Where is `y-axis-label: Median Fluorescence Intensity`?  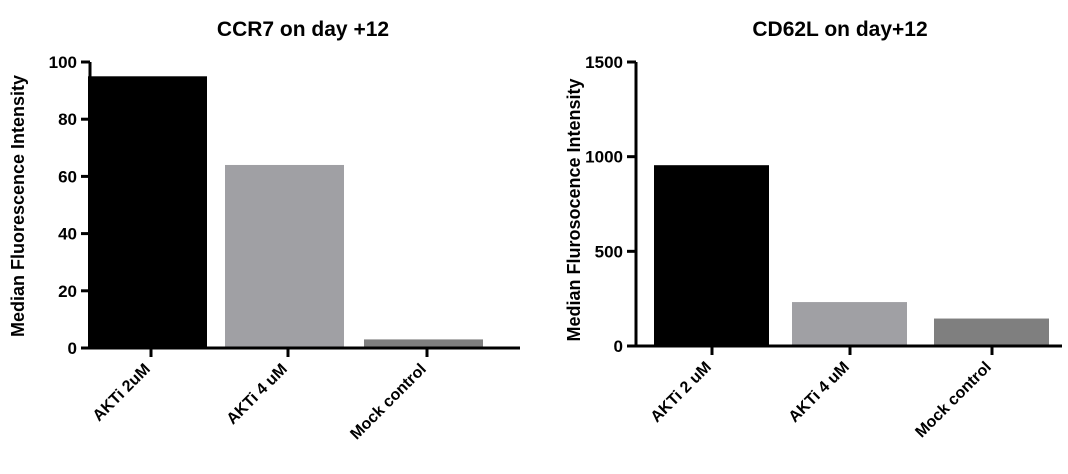
y-axis-label: Median Fluorescence Intensity is located at coordinates (18, 206).